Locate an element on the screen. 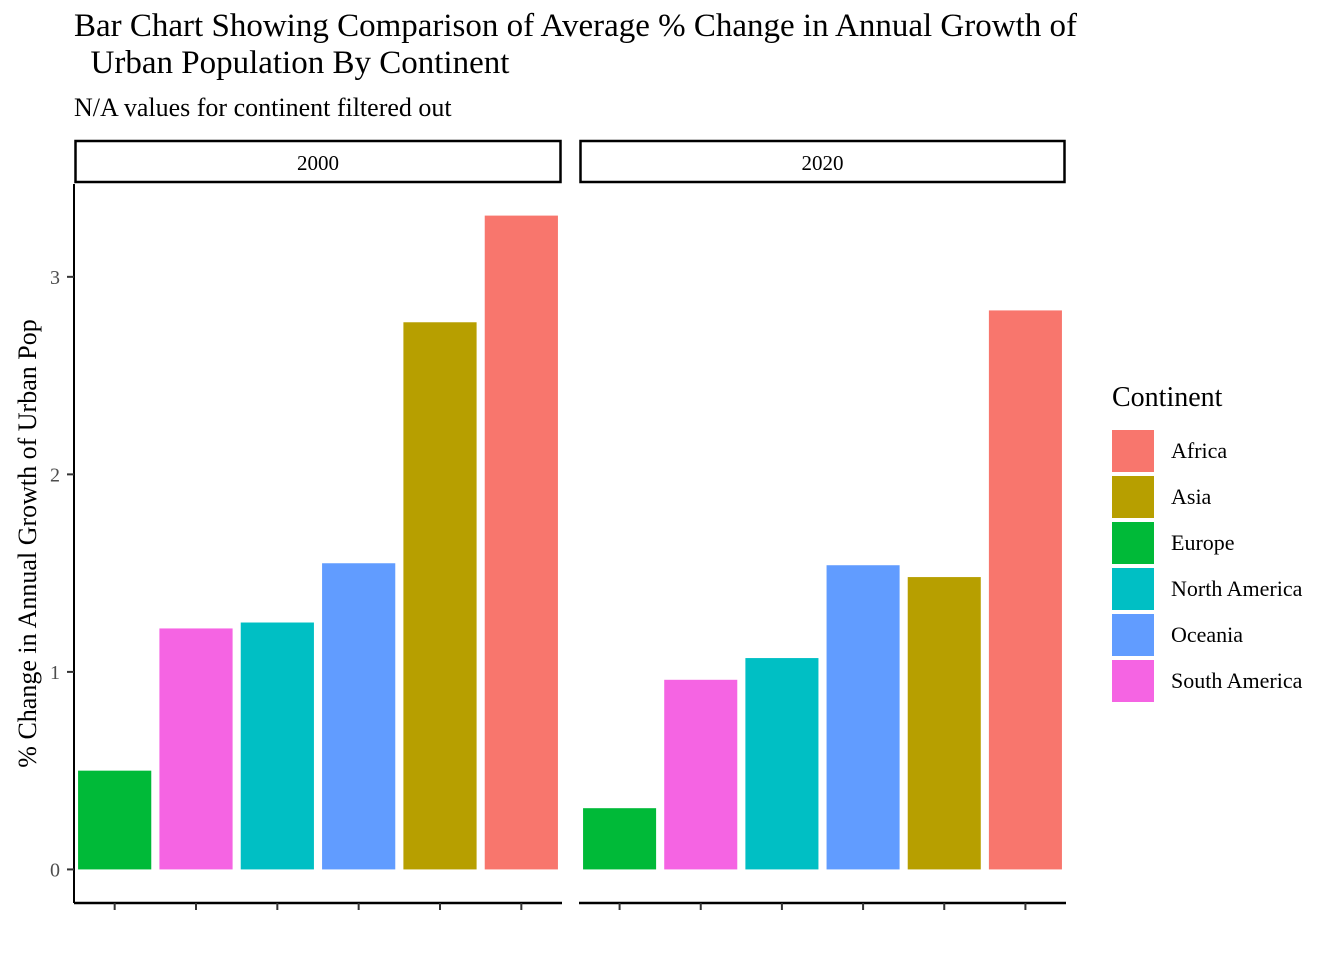 The height and width of the screenshot is (960, 1344). legend-item: Asia is located at coordinates (1207, 497).